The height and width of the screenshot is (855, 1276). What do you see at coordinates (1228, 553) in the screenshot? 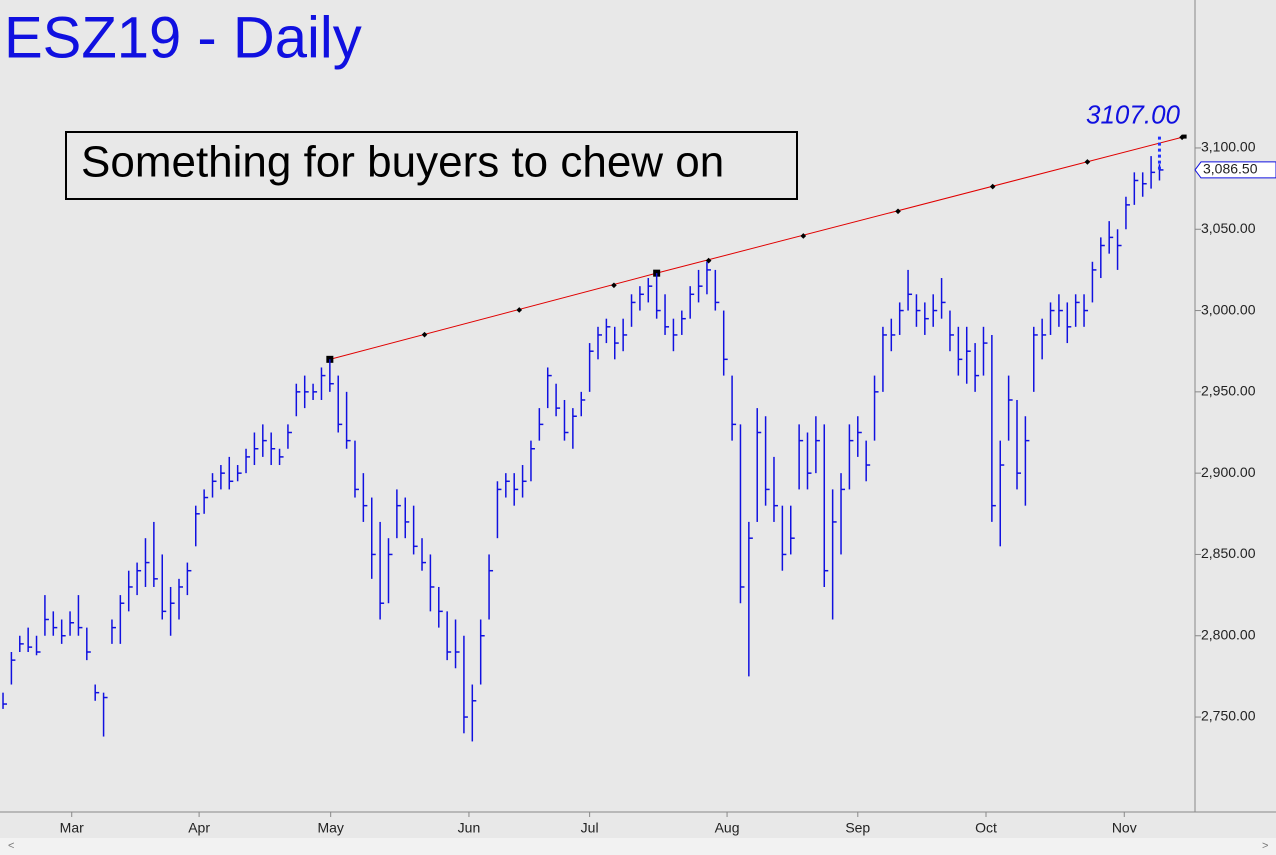
I see `y-tick-label: 2,850.00` at bounding box center [1228, 553].